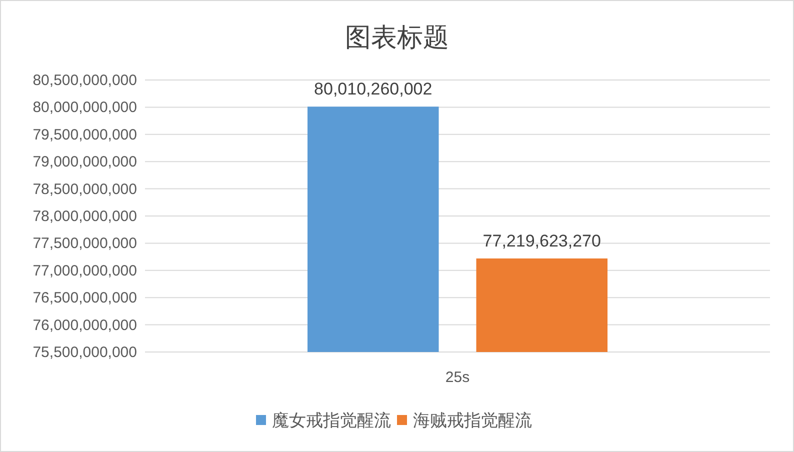 The height and width of the screenshot is (452, 794). I want to click on legend-label: 魔女戒指觉醒流, so click(331, 420).